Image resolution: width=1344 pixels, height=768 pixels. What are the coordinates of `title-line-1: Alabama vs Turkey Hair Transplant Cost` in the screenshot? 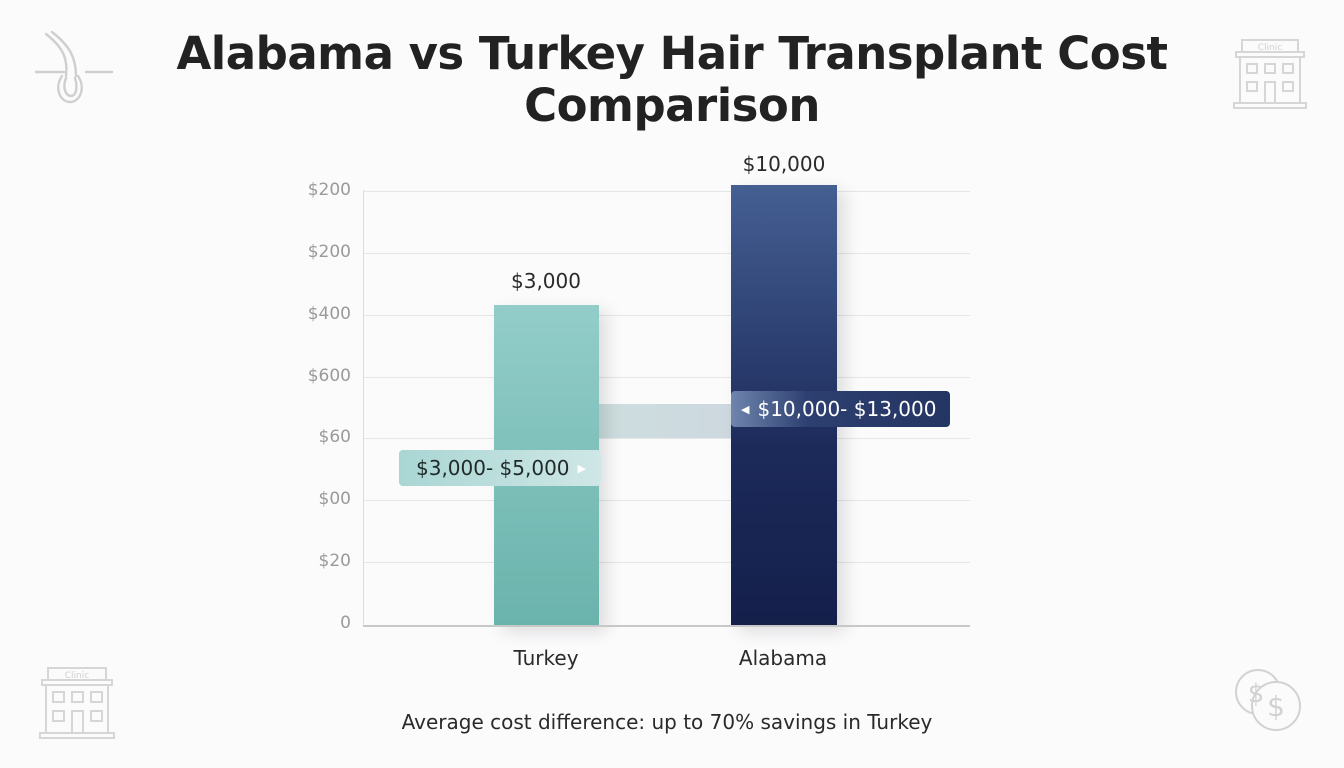 It's located at (672, 53).